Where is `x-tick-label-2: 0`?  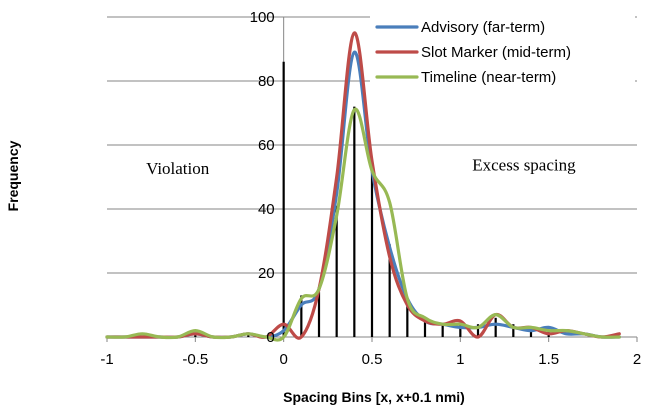
x-tick-label-2: 0 is located at coordinates (283, 359).